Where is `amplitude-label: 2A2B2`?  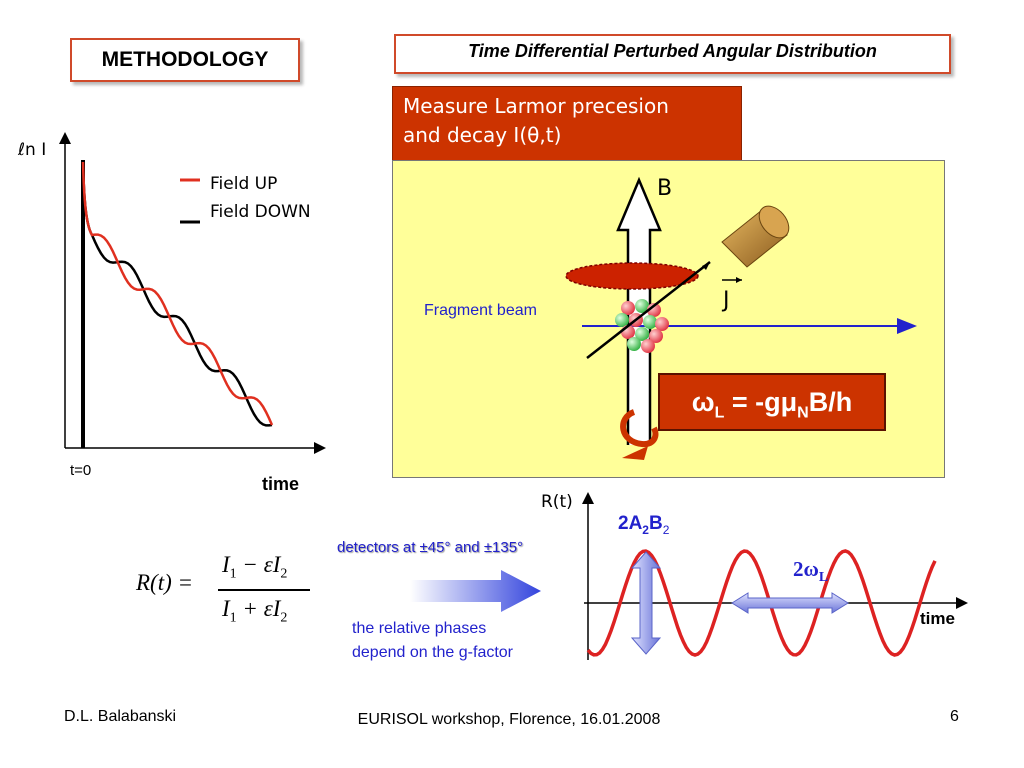
amplitude-label: 2A2B2 is located at coordinates (644, 525).